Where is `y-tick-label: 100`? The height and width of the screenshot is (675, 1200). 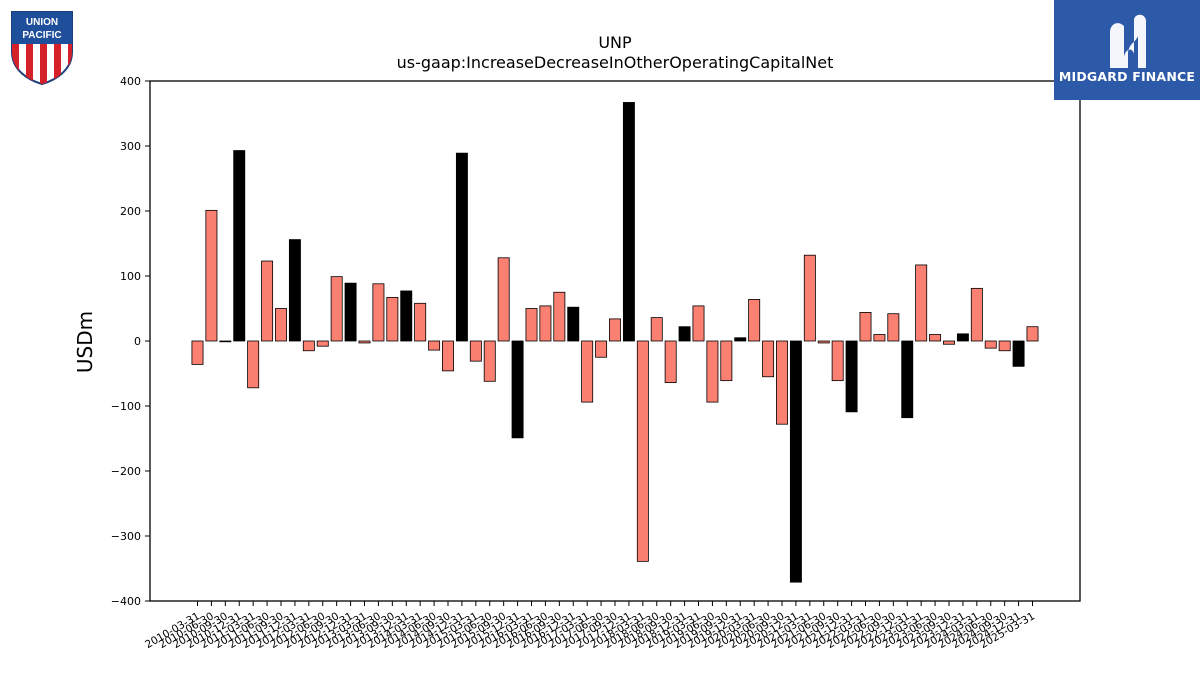 y-tick-label: 100 is located at coordinates (130, 276).